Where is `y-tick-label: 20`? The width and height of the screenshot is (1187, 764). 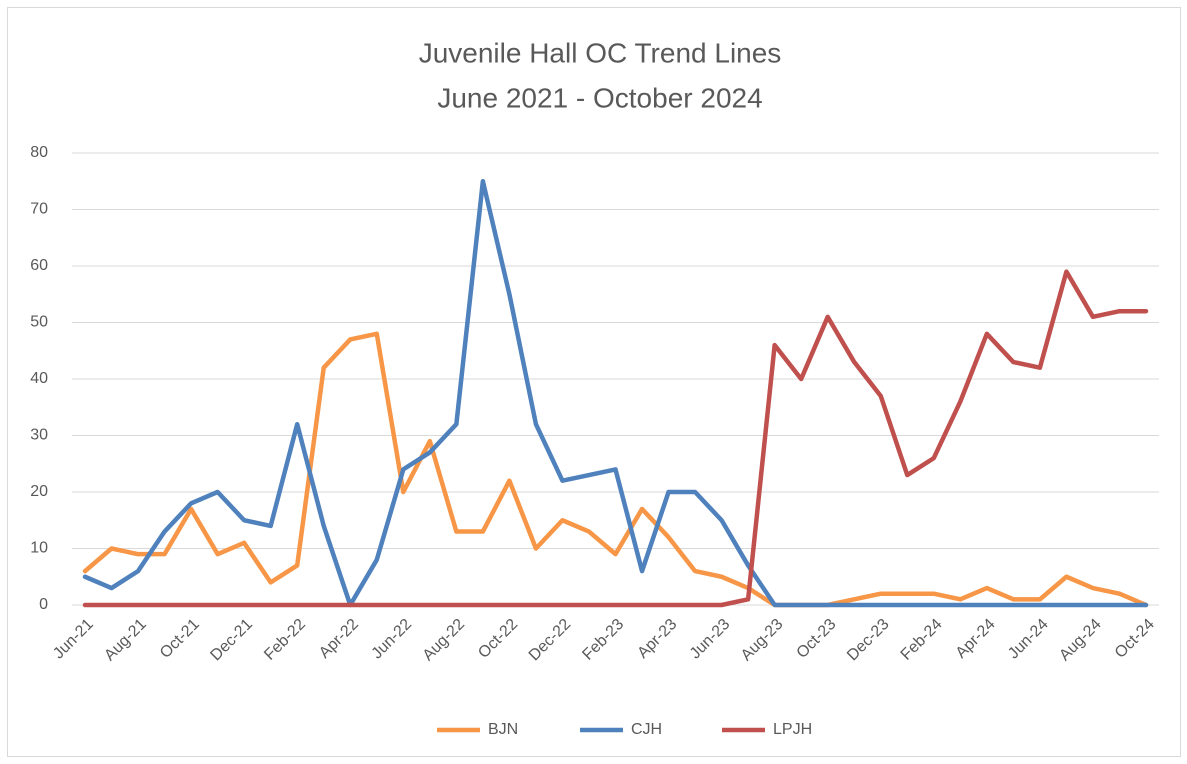
y-tick-label: 20 is located at coordinates (39, 491).